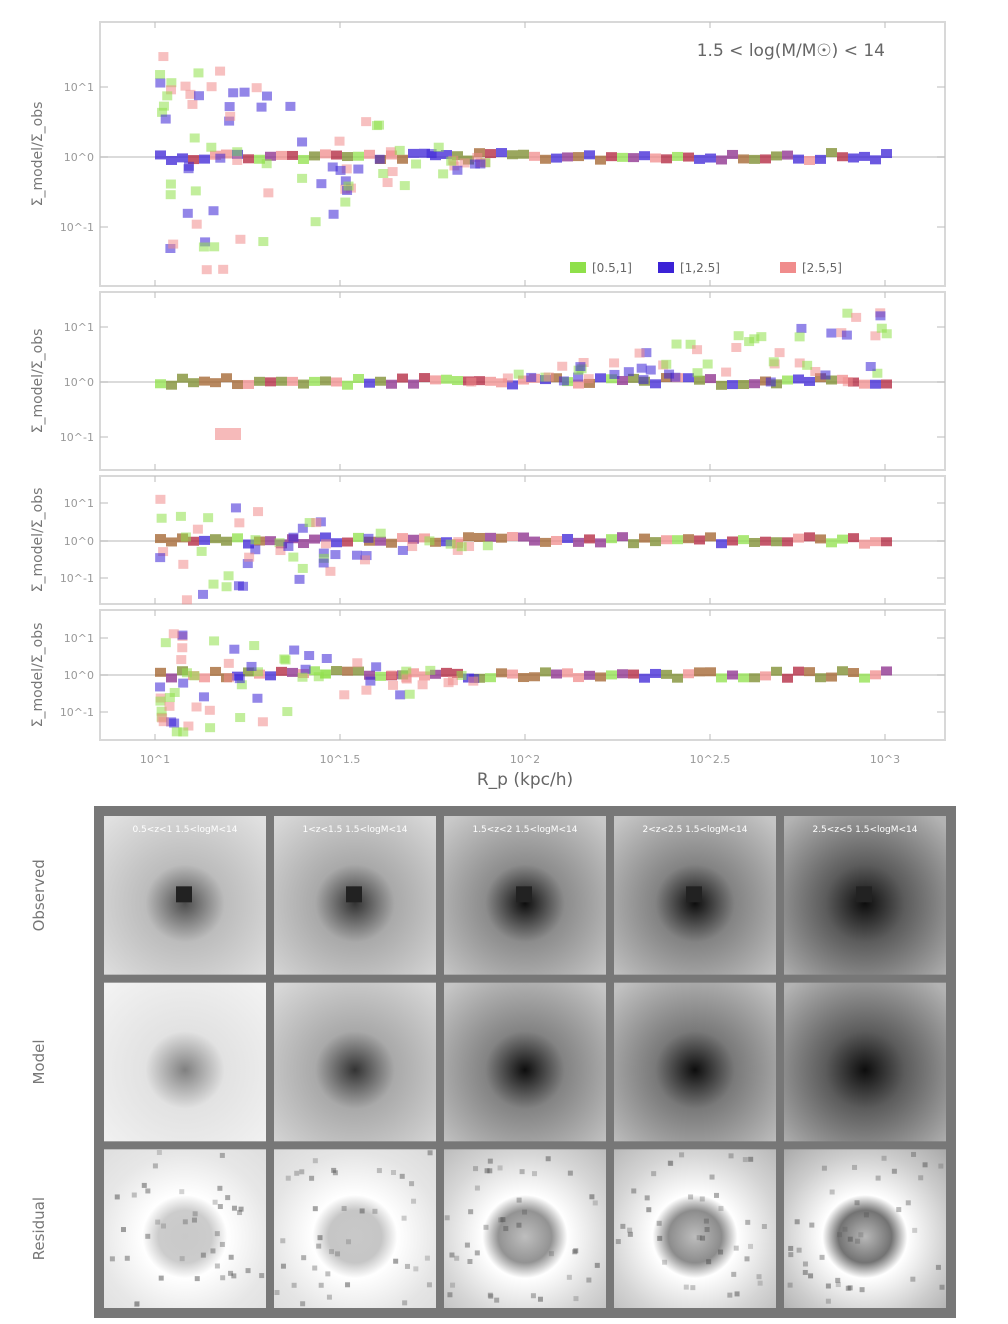 This screenshot has width=1008, height=1324. Describe the element at coordinates (791, 51) in the screenshot. I see `figure-annotation: 1.5 < log(M/M☉) < 14` at that location.